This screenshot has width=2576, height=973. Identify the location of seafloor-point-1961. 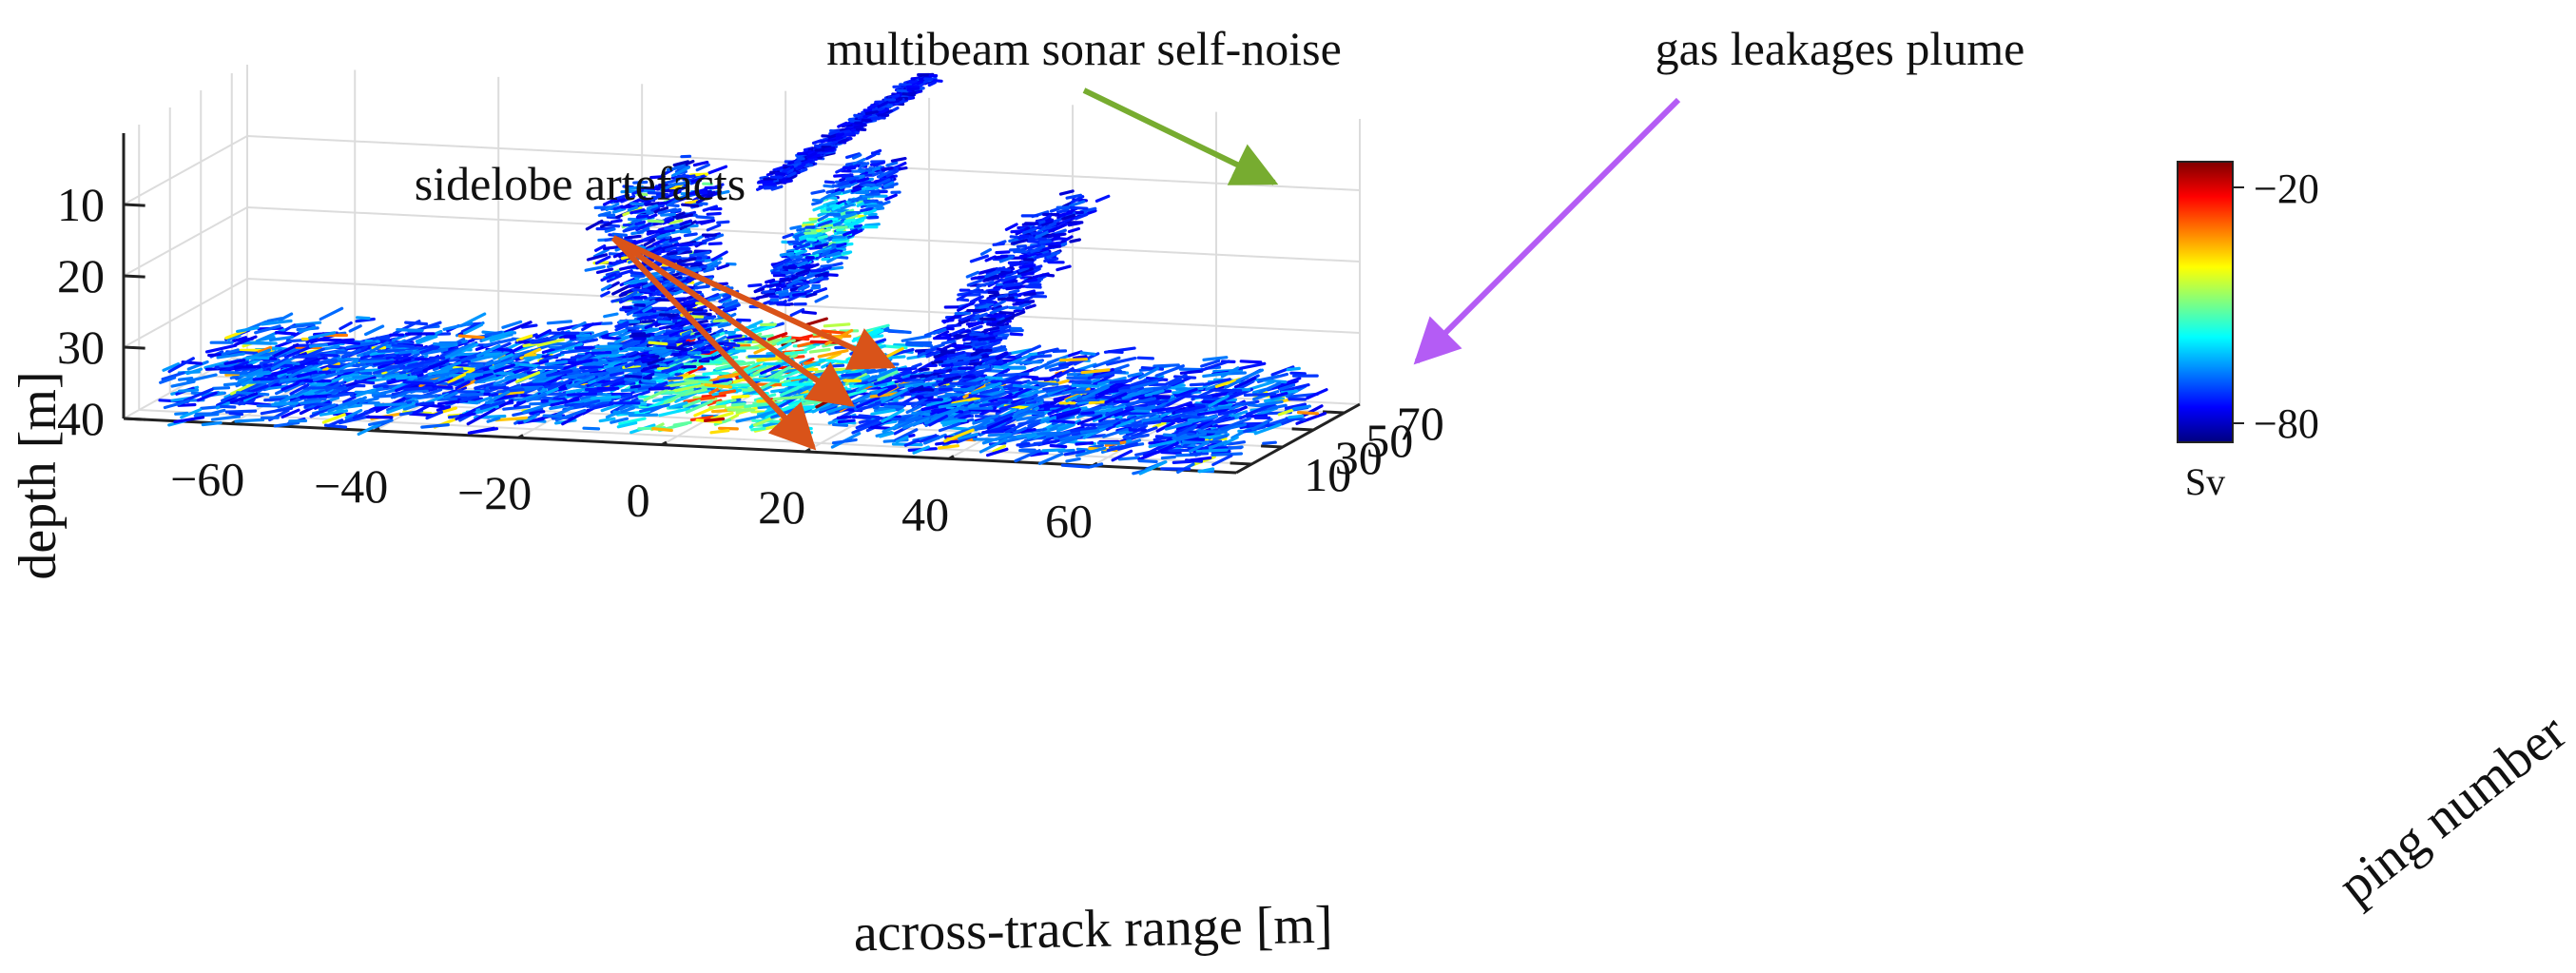
(1125, 432).